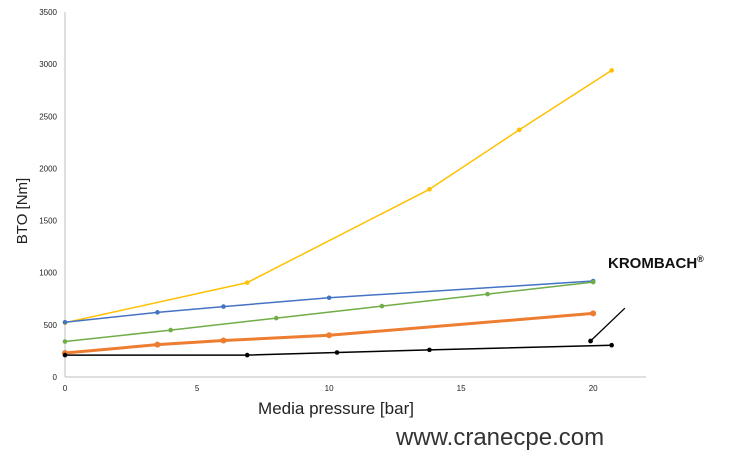  I want to click on watermark-url: www.cranecpe.com, so click(499, 437).